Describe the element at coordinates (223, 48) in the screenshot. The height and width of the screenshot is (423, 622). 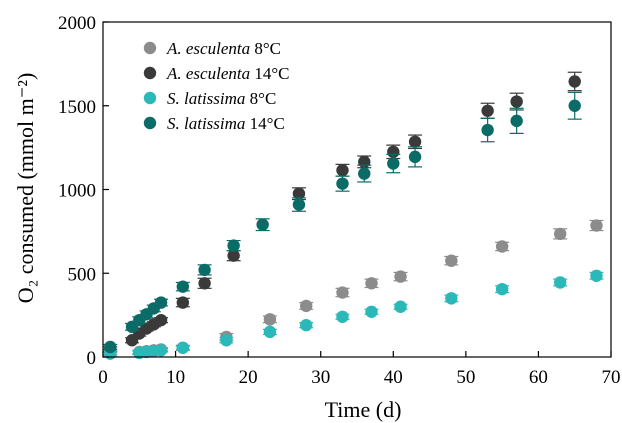
I see `legend-label: A. esculenta 8°C` at that location.